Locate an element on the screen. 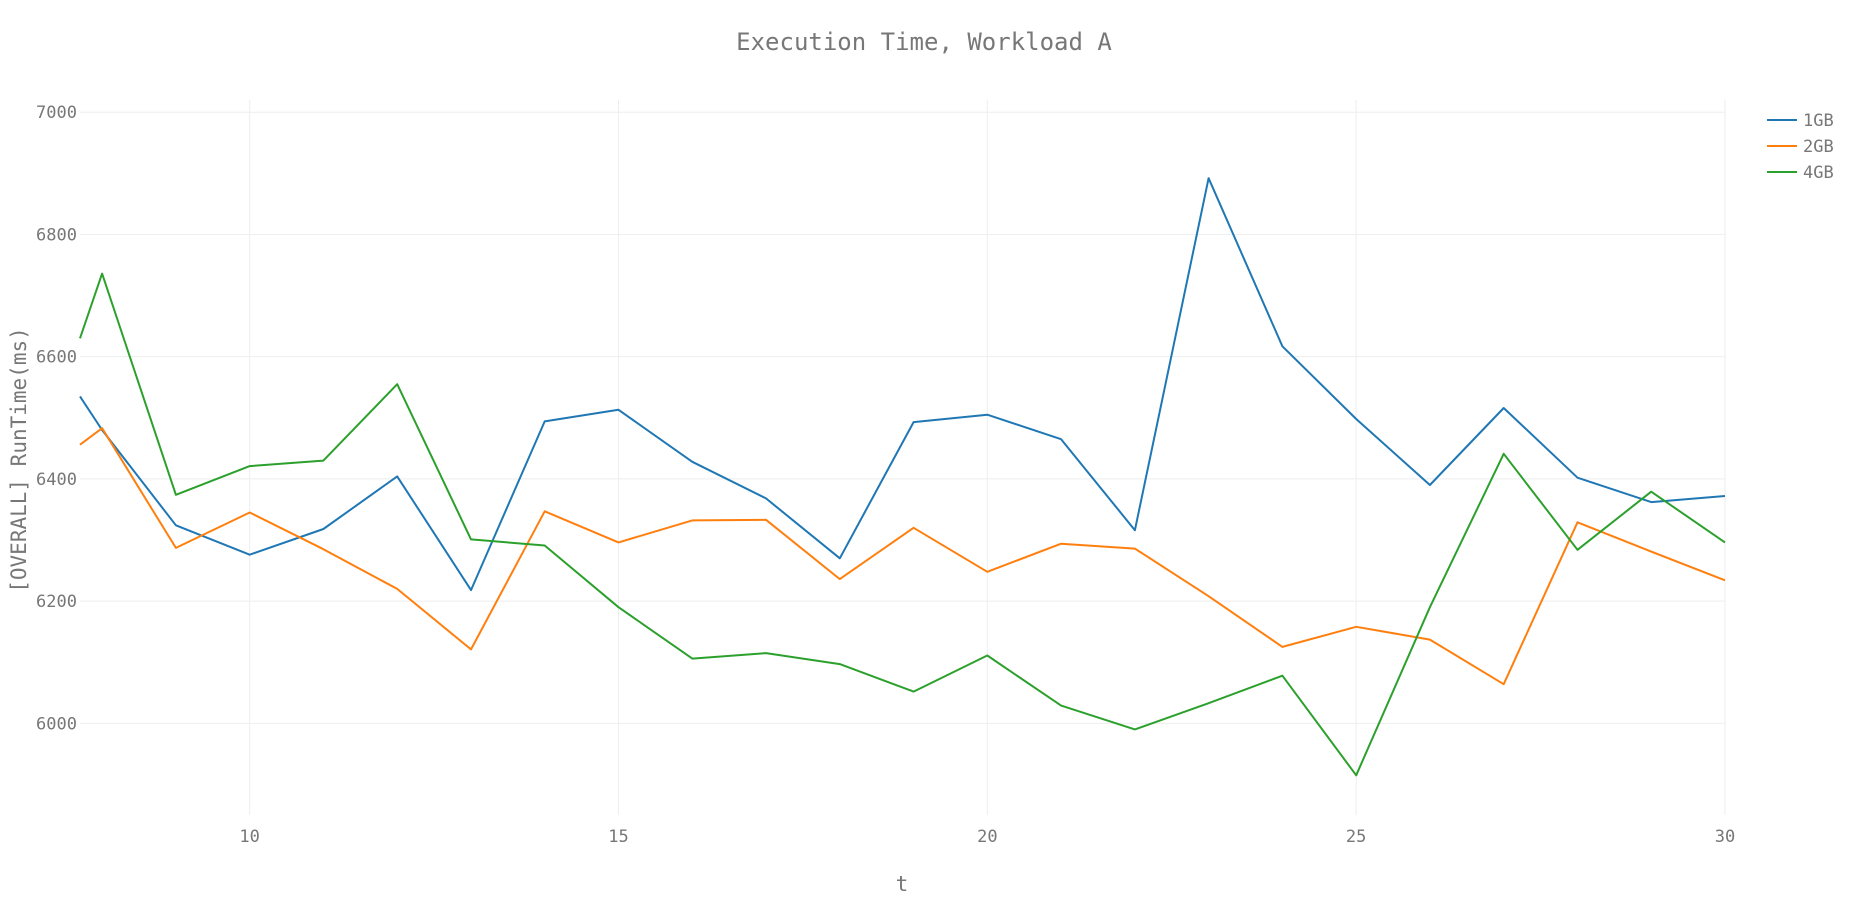  legend-item-1gb: 1GB is located at coordinates (1800, 121).